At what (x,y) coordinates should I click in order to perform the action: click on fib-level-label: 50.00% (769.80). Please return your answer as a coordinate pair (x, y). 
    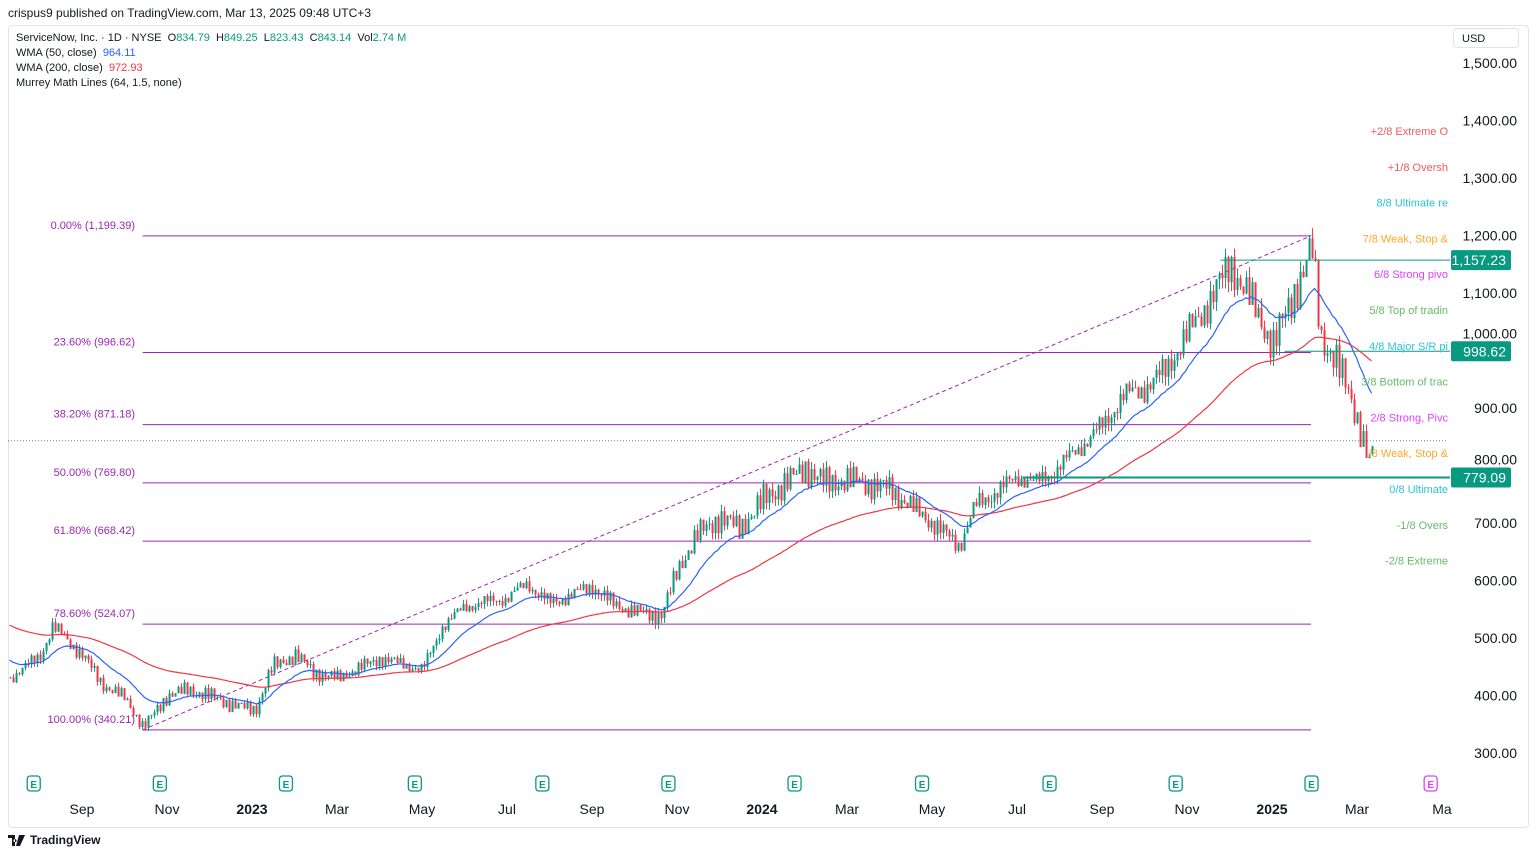
    Looking at the image, I should click on (94, 473).